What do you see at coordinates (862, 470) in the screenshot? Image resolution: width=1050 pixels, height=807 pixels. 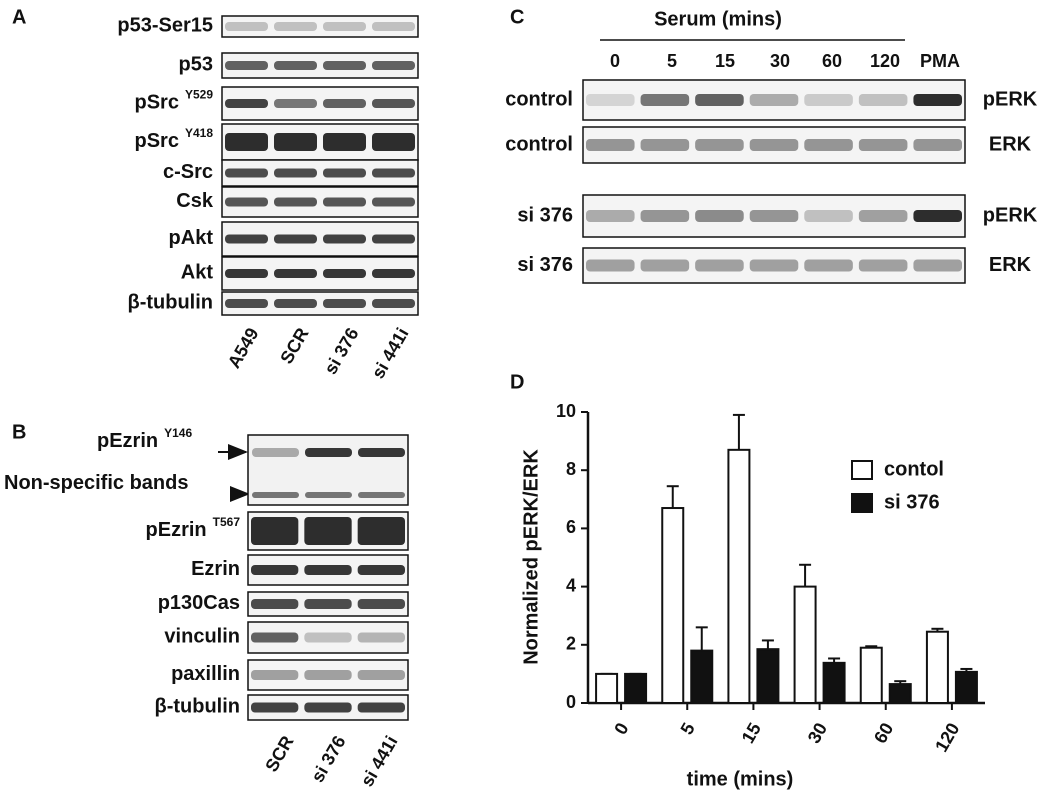 I see `legend-swatch` at bounding box center [862, 470].